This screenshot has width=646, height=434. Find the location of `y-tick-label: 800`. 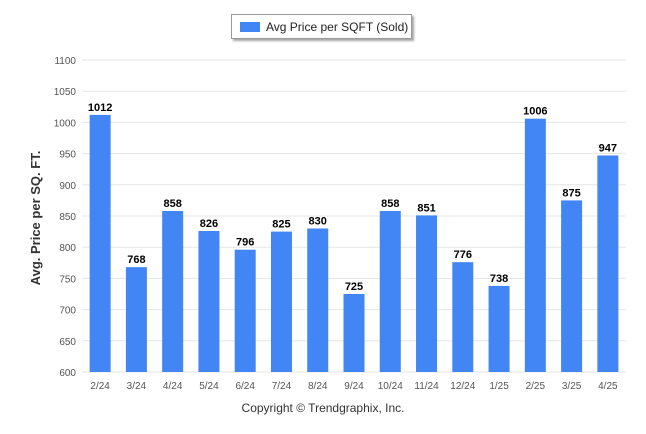

y-tick-label: 800 is located at coordinates (67, 248).